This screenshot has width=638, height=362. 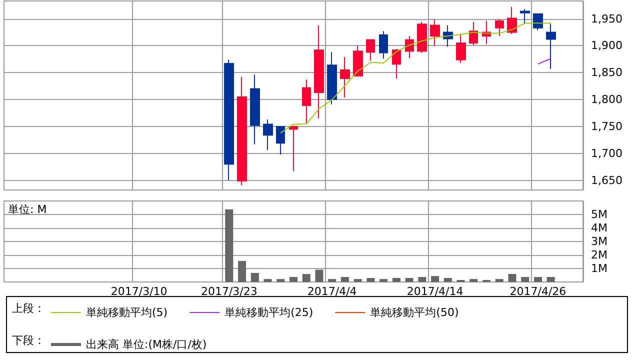 What do you see at coordinates (599, 214) in the screenshot?
I see `y-tick-label: 5M` at bounding box center [599, 214].